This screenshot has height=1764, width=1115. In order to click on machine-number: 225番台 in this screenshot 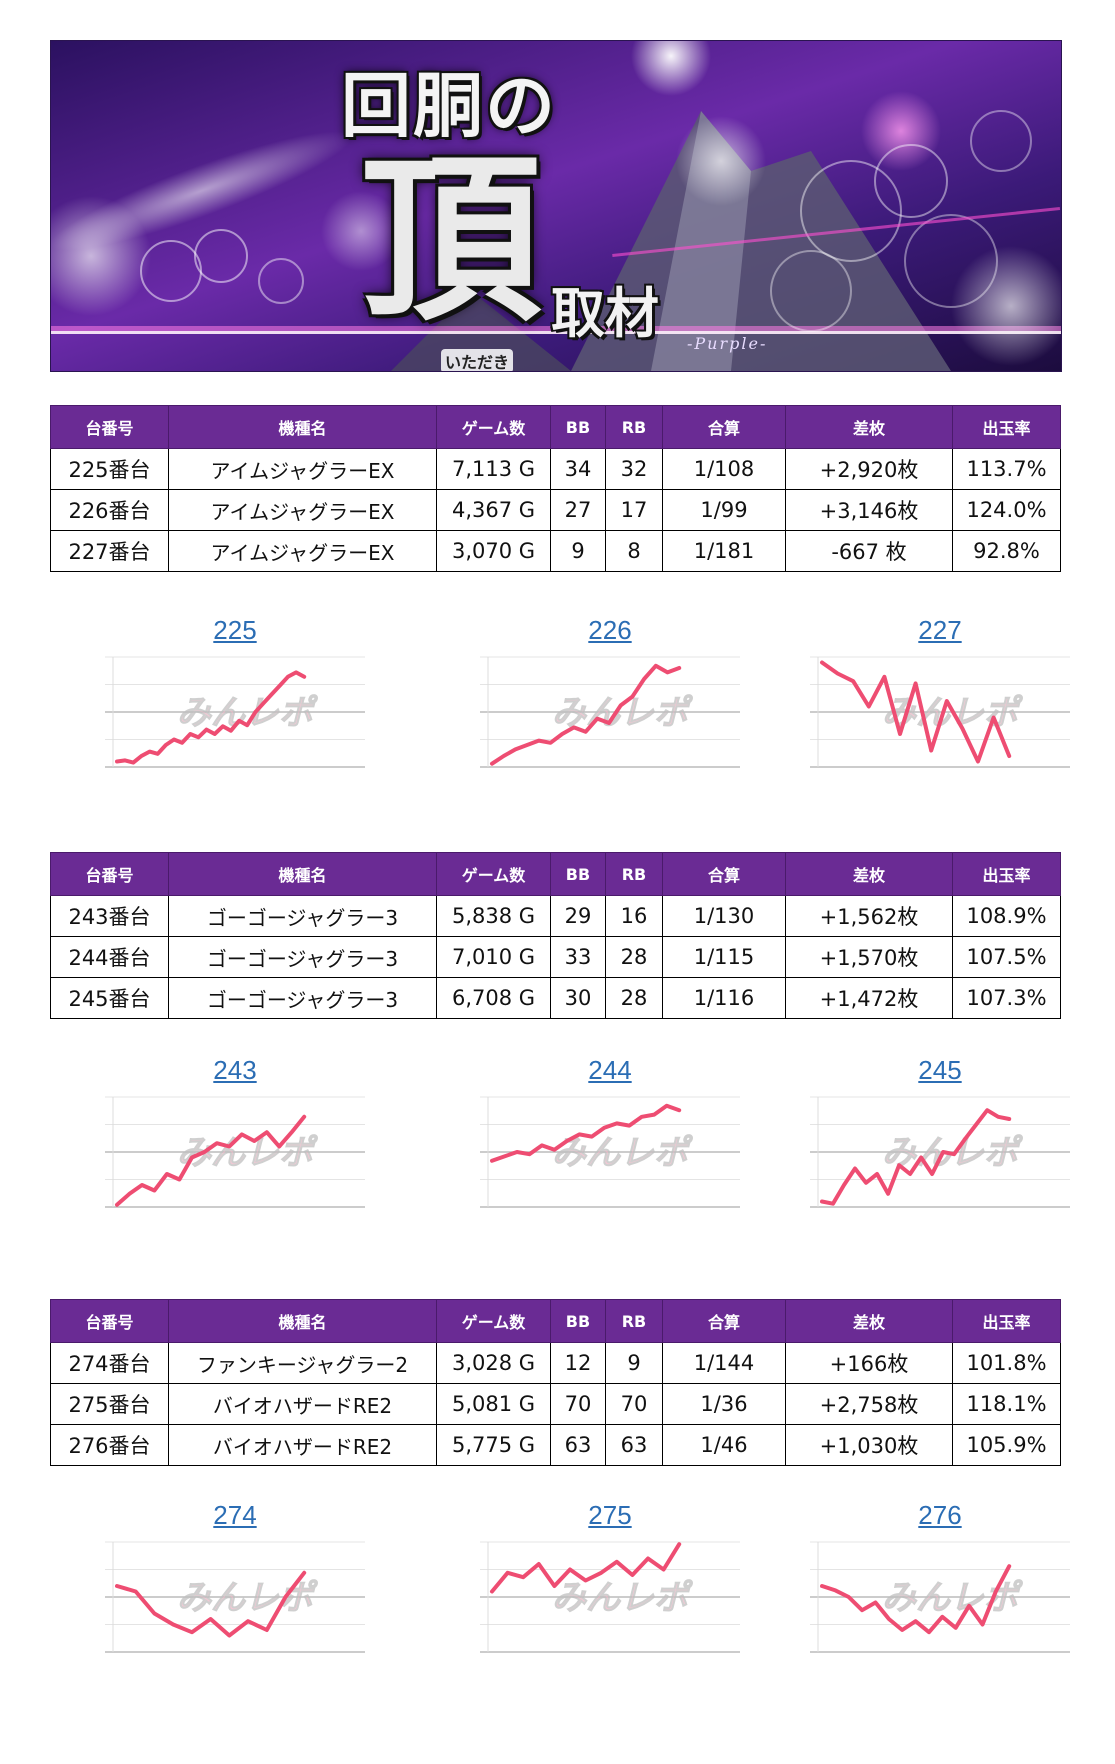, I will do `click(109, 469)`.